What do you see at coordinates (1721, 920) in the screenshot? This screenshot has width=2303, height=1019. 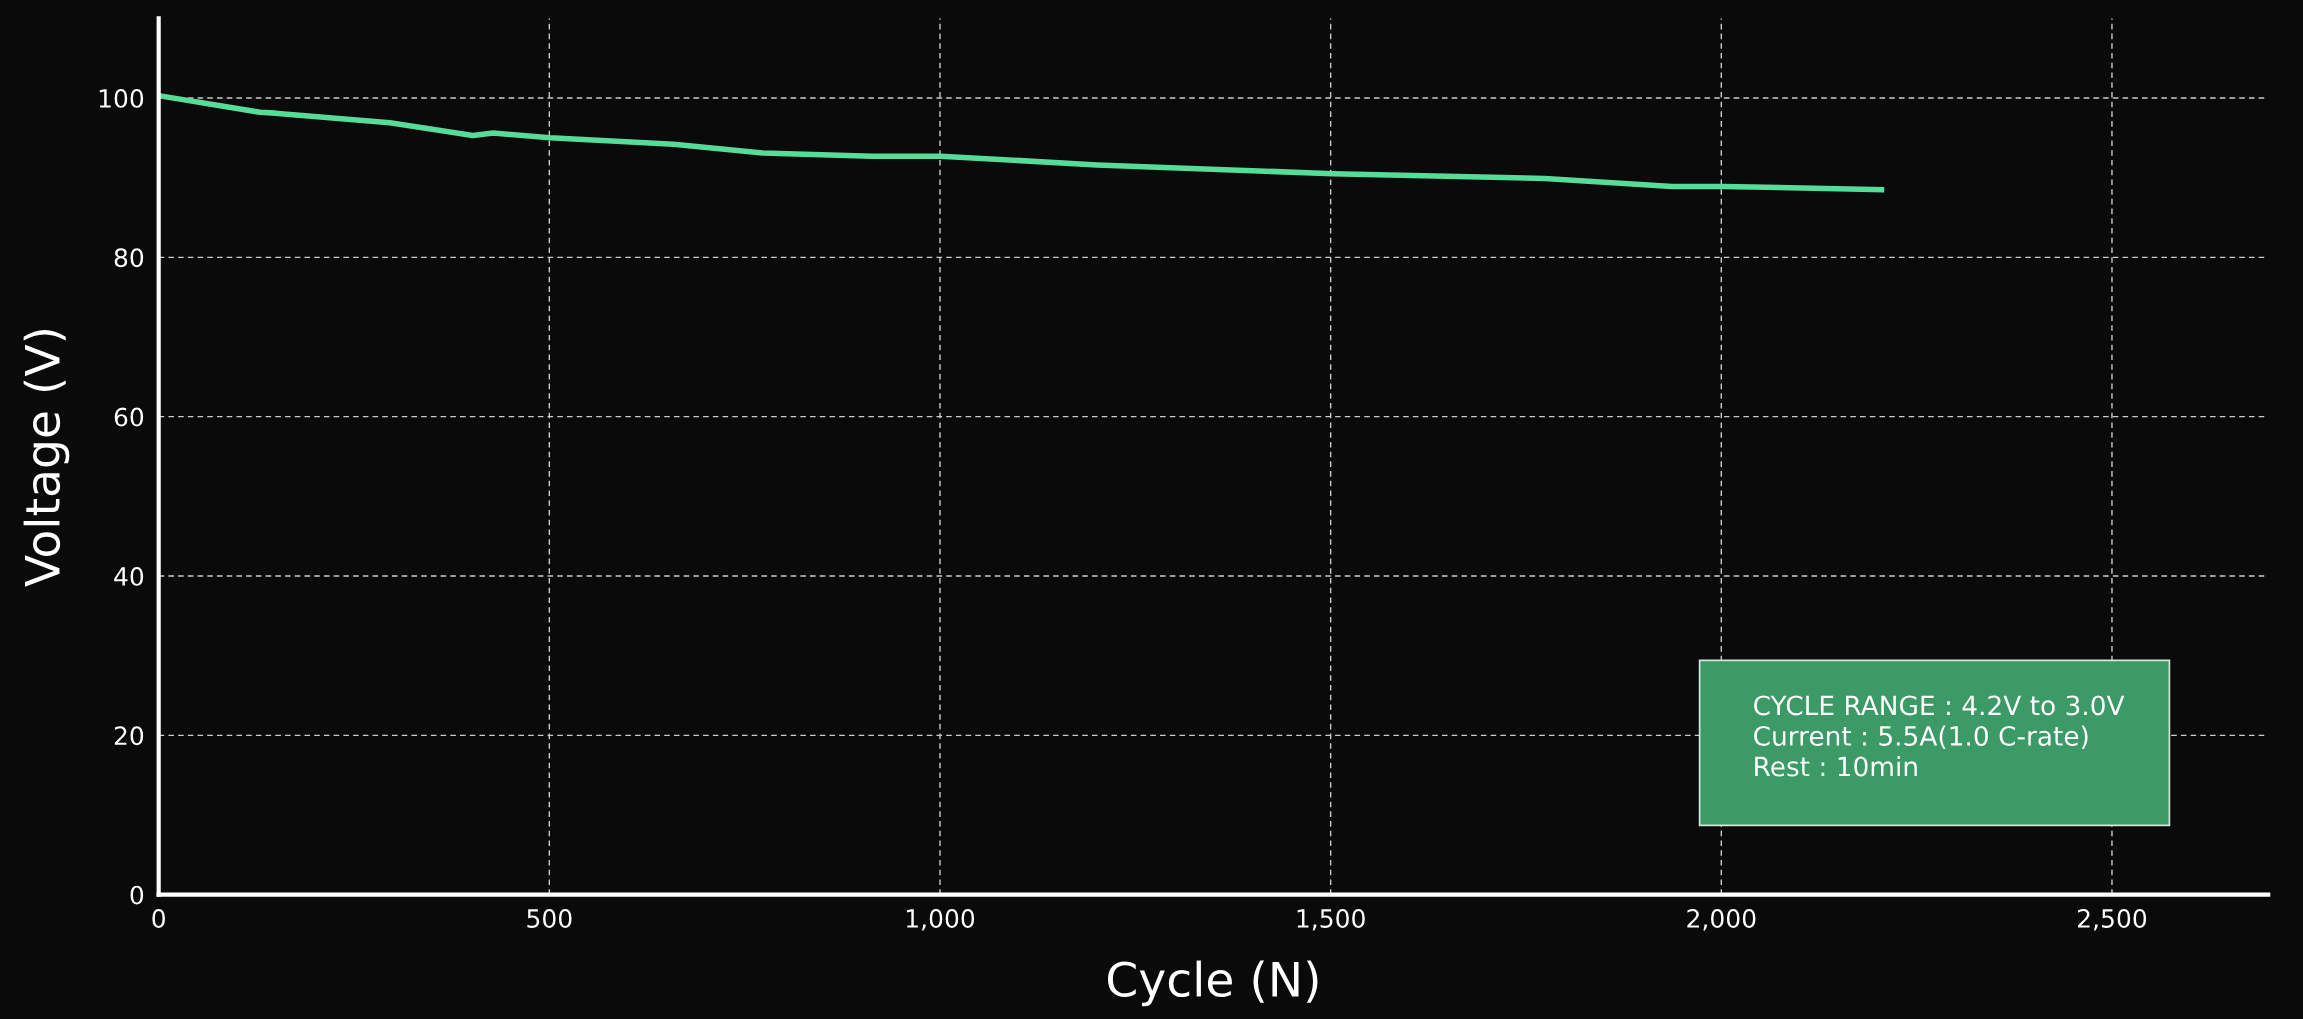 I see `x-tick-label: 2,000` at bounding box center [1721, 920].